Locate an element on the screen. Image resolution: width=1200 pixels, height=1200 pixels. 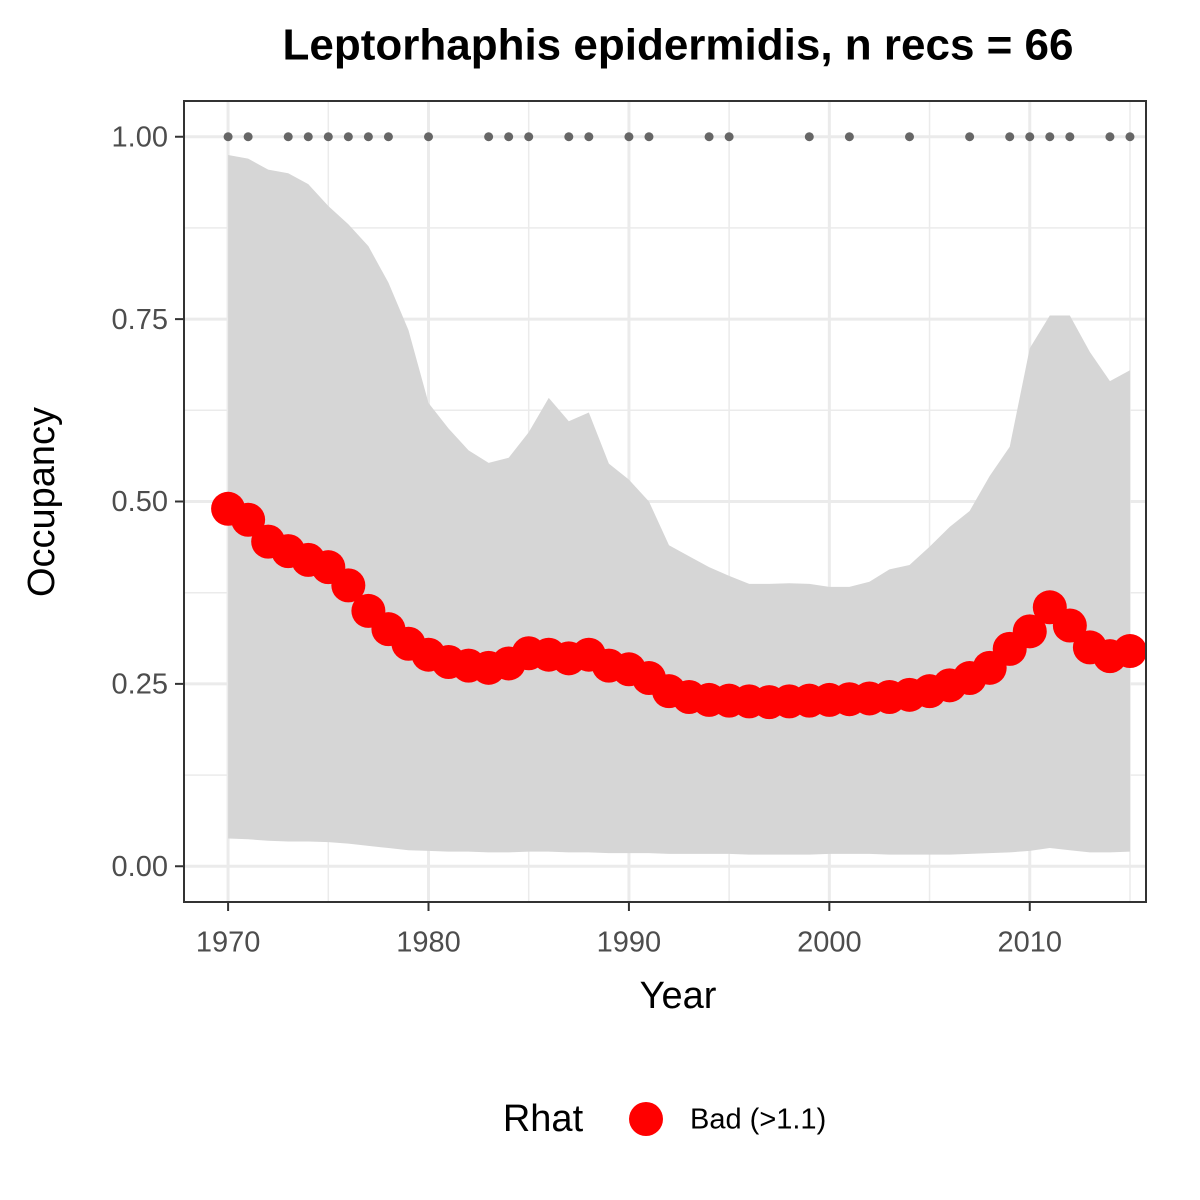
x-tick-label: 2000 is located at coordinates (829, 943).